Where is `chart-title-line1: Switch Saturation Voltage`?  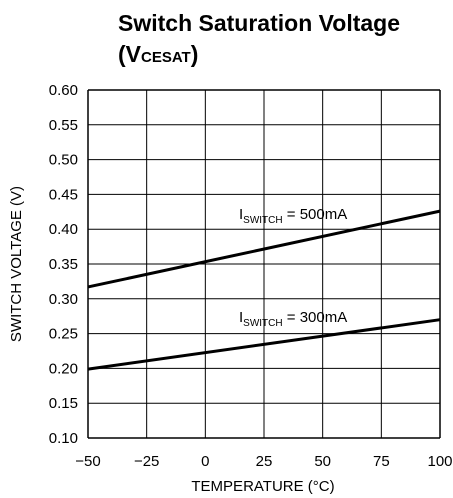
chart-title-line1: Switch Saturation Voltage is located at coordinates (259, 23).